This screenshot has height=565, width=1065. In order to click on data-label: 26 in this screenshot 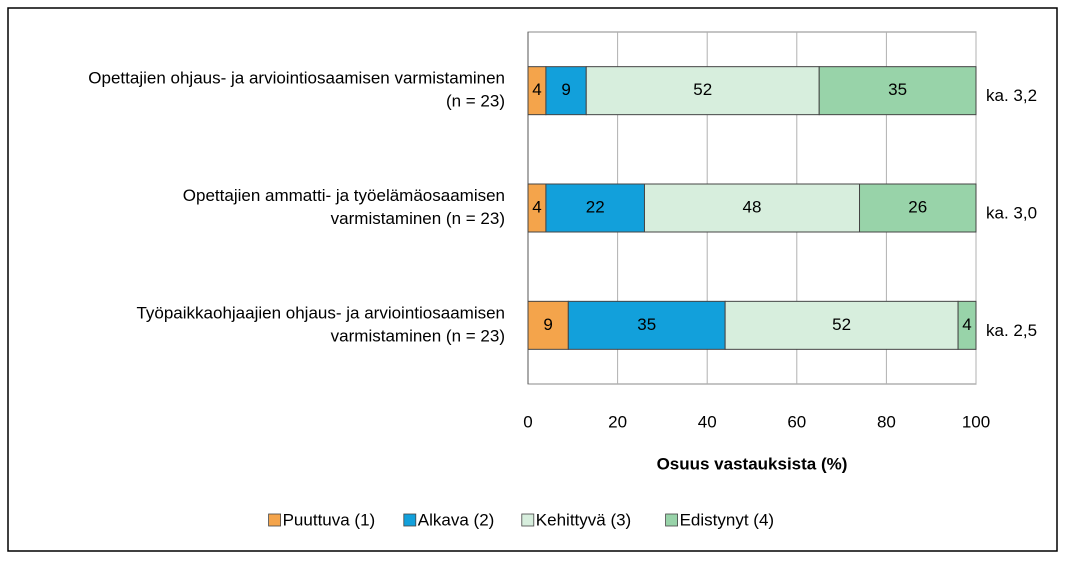, I will do `click(917, 206)`.